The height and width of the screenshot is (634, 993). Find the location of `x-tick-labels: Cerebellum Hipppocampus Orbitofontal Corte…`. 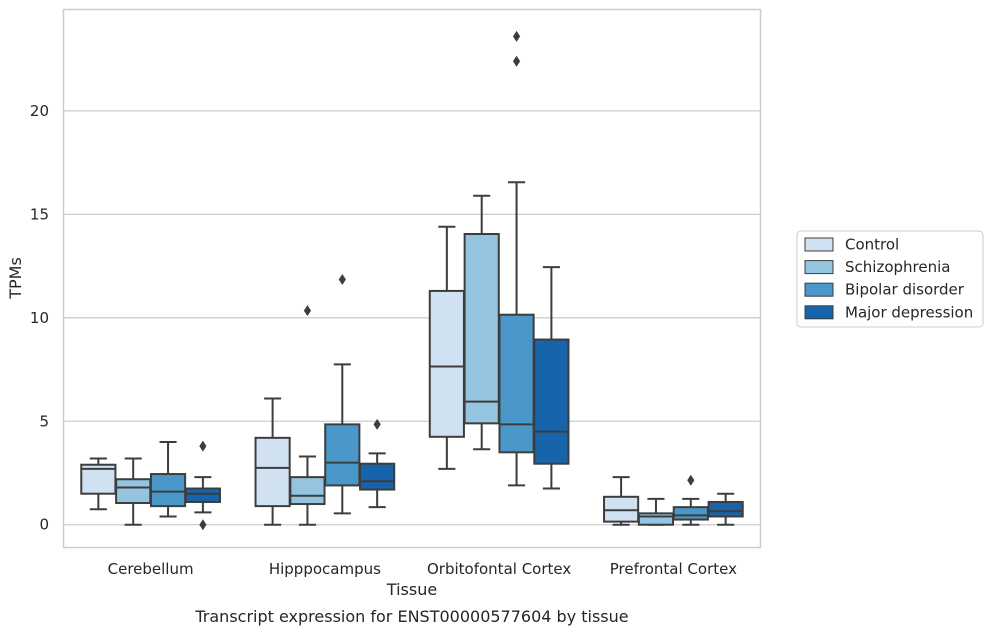

x-tick-labels: Cerebellum Hipppocampus Orbitofontal Corte… is located at coordinates (422, 569).